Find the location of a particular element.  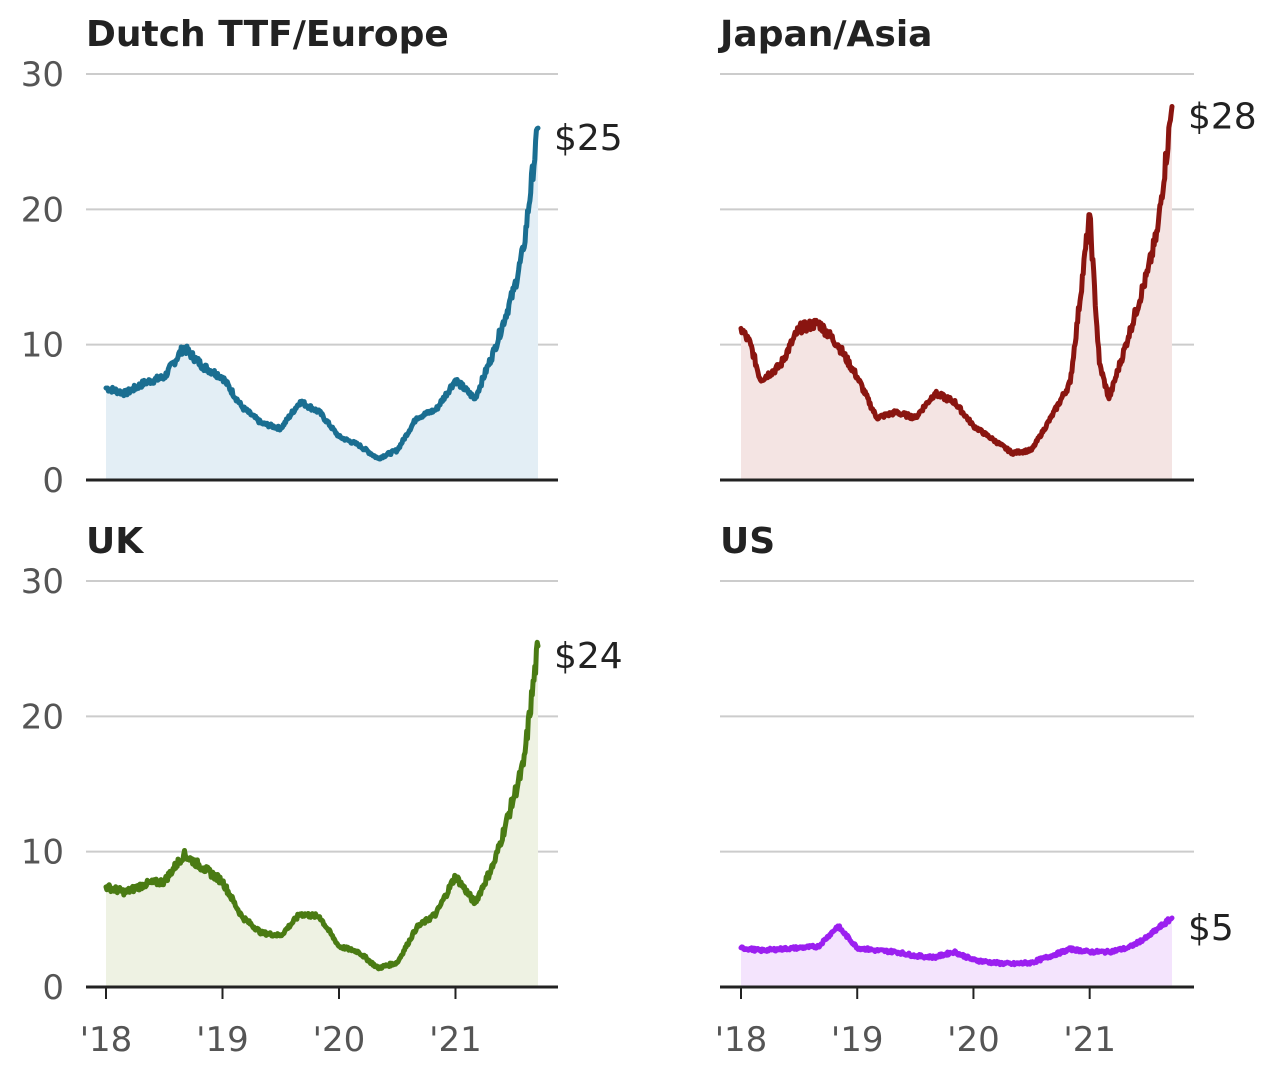

series-line-us is located at coordinates (956, 941).